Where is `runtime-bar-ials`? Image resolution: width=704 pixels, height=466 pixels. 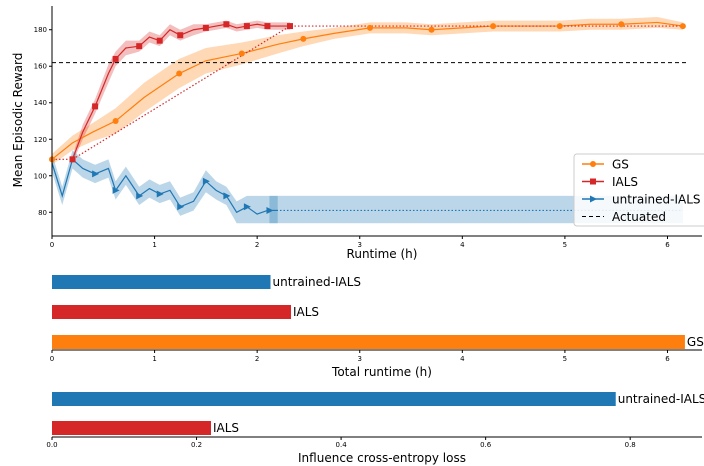
runtime-bar-ials is located at coordinates (172, 312).